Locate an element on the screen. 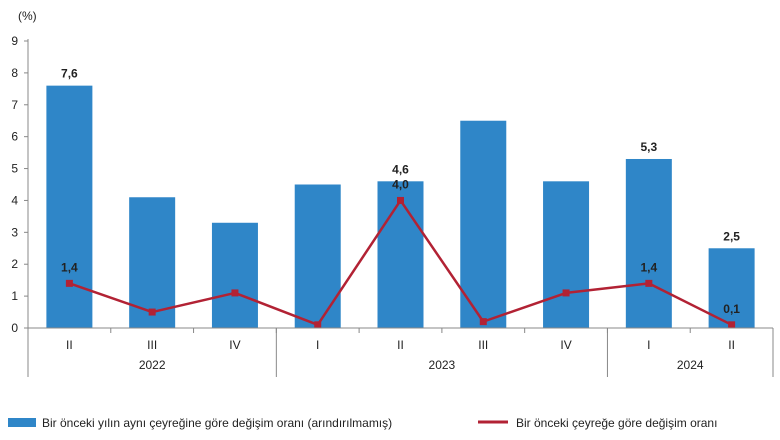 The image size is (780, 440). legend-label-line: Bir önceki çeyreğe göre değişim oranı is located at coordinates (616, 423).